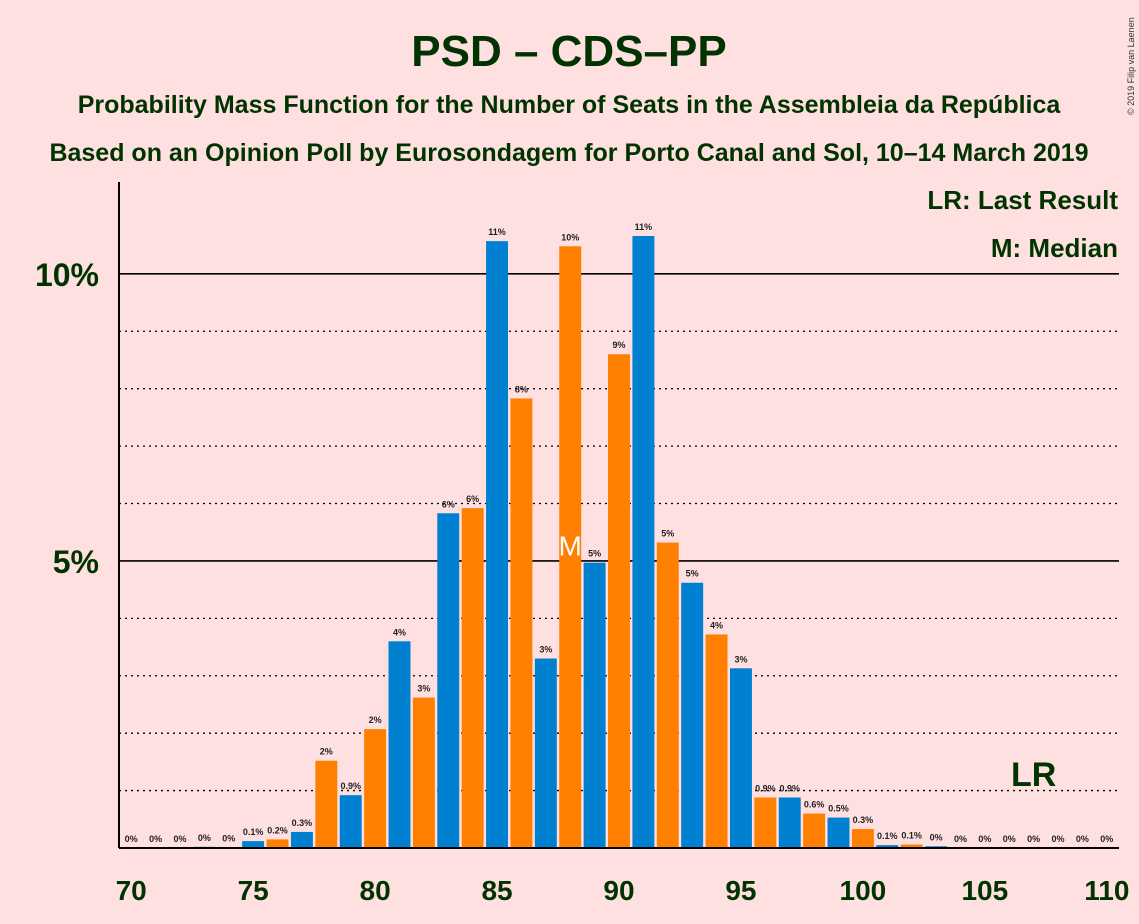 This screenshot has height=924, width=1139. I want to click on data-label-seat-101: 0.1%, so click(887, 836).